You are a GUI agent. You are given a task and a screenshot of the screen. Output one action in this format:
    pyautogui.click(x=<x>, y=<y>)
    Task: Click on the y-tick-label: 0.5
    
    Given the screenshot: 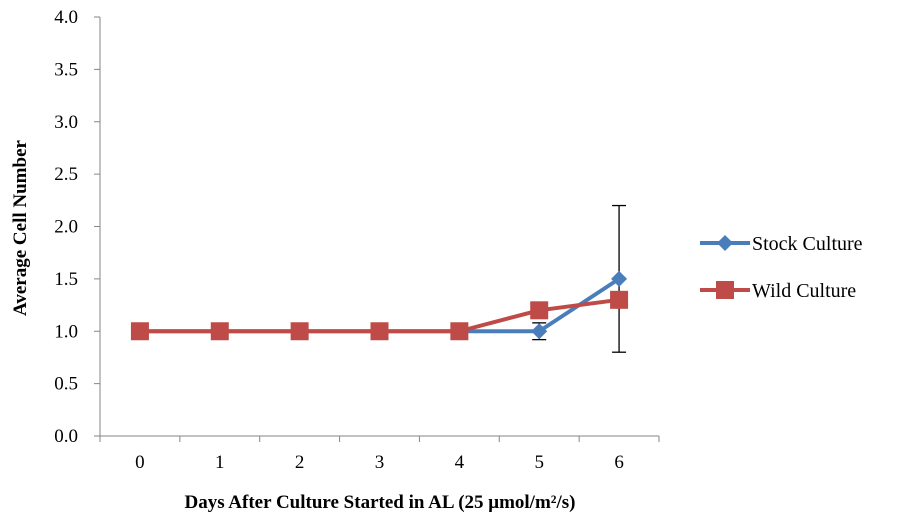 What is the action you would take?
    pyautogui.click(x=66, y=384)
    